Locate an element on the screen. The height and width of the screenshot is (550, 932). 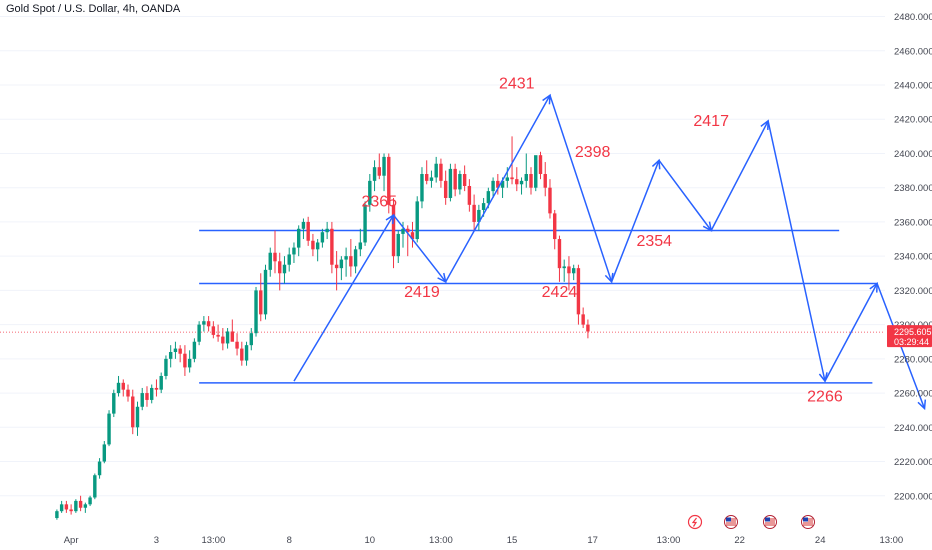
price-annotation: 2398 is located at coordinates (593, 152).